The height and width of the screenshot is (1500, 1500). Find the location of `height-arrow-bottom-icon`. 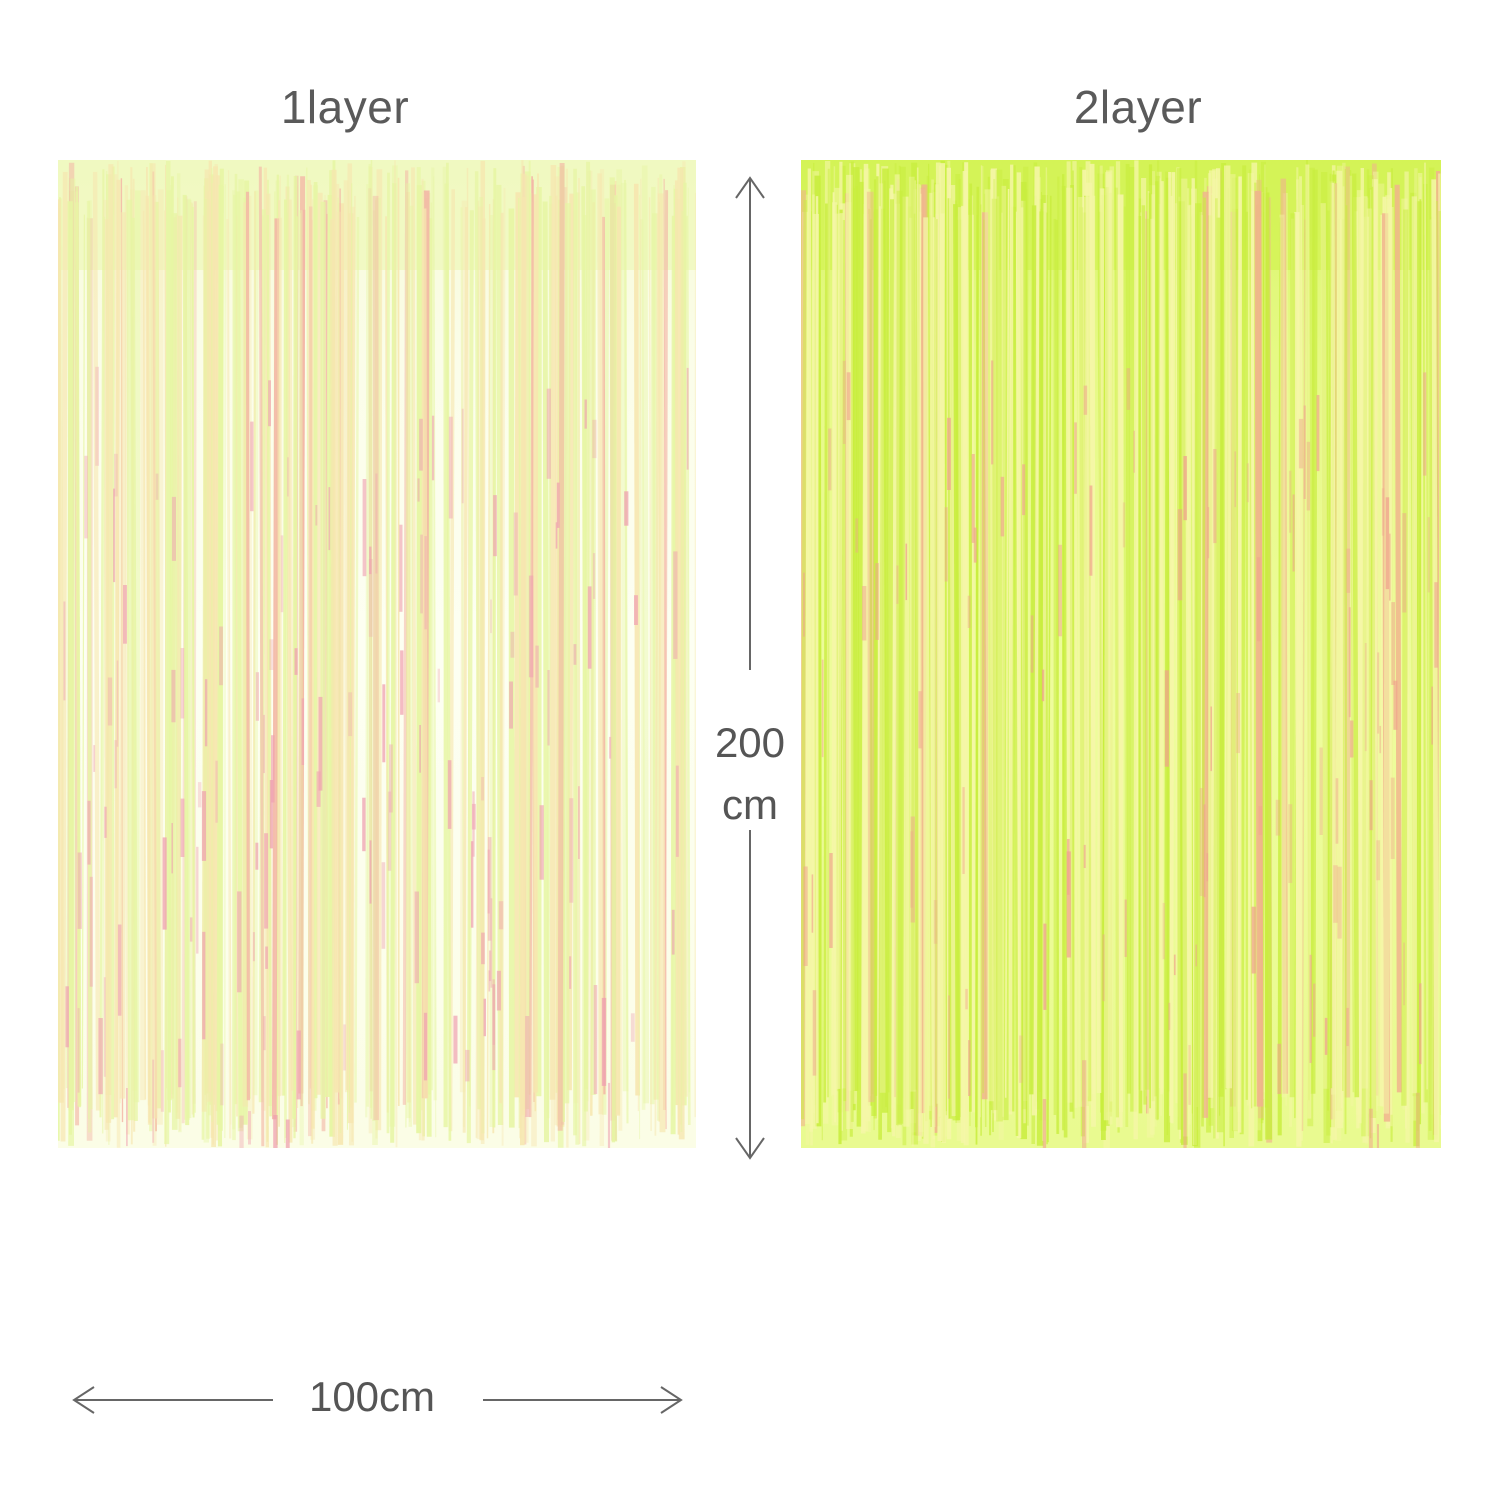

height-arrow-bottom-icon is located at coordinates (750, 995).